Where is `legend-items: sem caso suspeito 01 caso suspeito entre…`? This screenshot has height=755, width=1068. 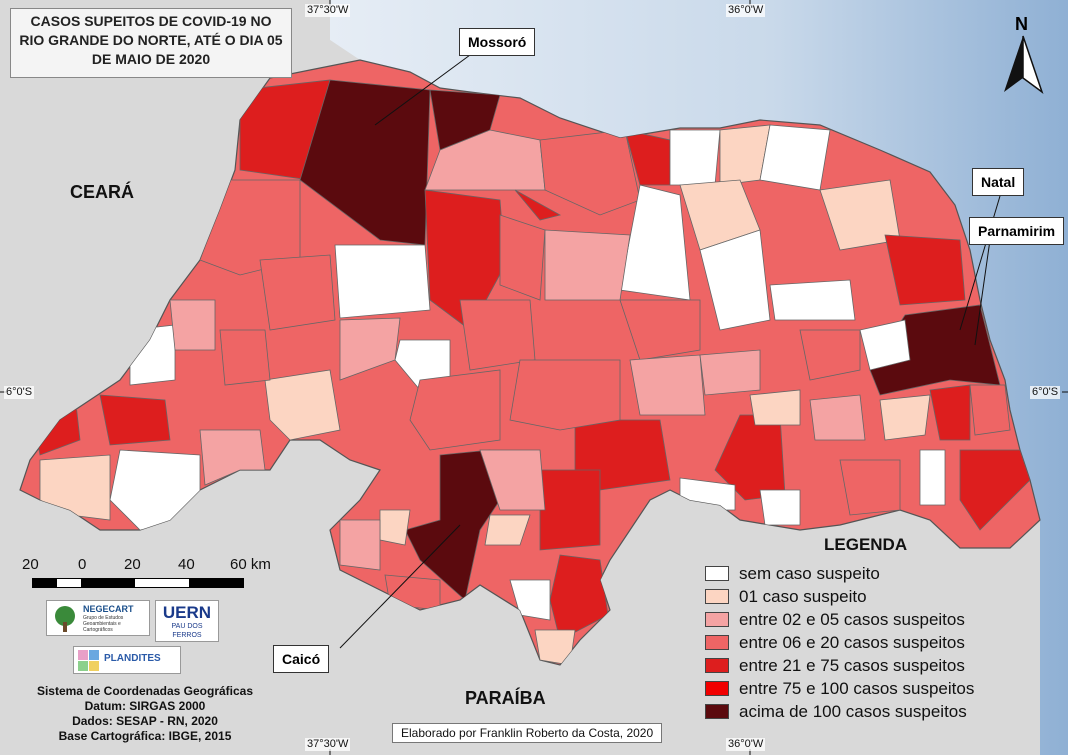 legend-items: sem caso suspeito 01 caso suspeito entre… is located at coordinates (880, 642).